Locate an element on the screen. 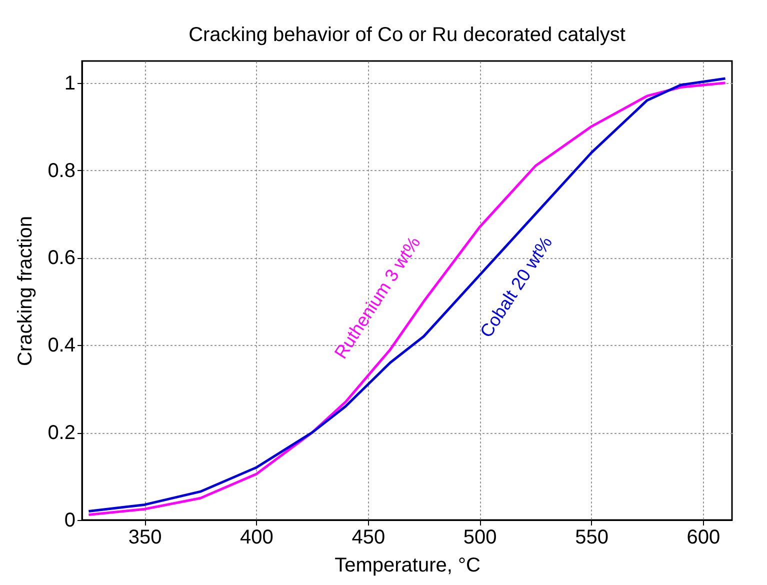 This screenshot has width=767, height=585. chart-title: Cracking behavior of Co or Ru decorated catalyst is located at coordinates (407, 35).